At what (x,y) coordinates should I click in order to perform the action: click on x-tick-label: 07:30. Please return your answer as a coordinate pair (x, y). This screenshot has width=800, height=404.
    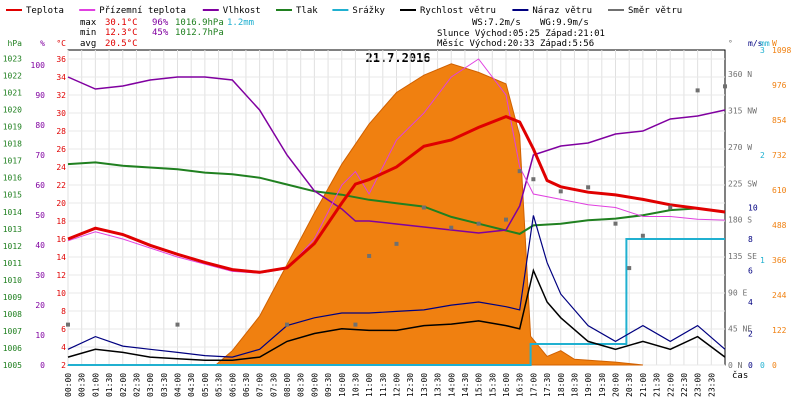
    Looking at the image, I should click on (273, 385).